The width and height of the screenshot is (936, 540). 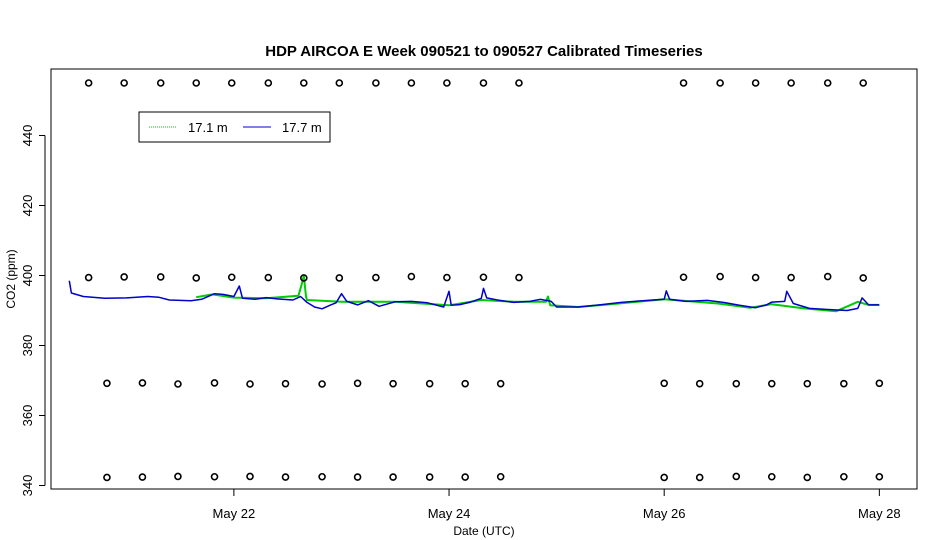 I want to click on legend: 17.1 m 17.7 m, so click(x=234, y=127).